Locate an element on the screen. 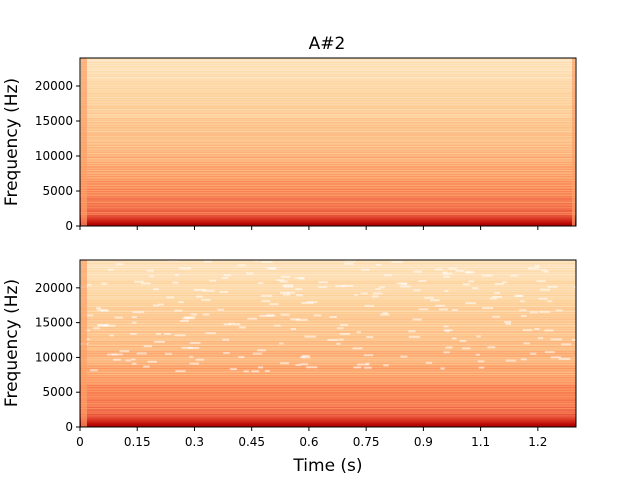  onset-band is located at coordinates (84, 142).